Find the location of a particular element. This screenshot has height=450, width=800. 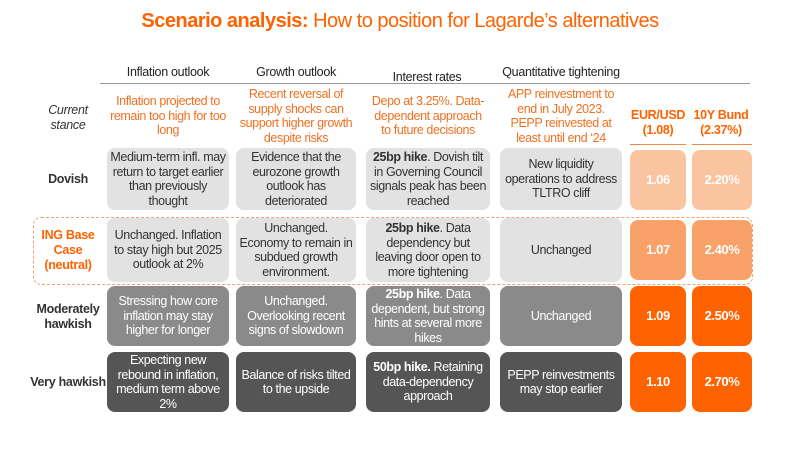

dovish-eurusd: 1.06 is located at coordinates (658, 180).